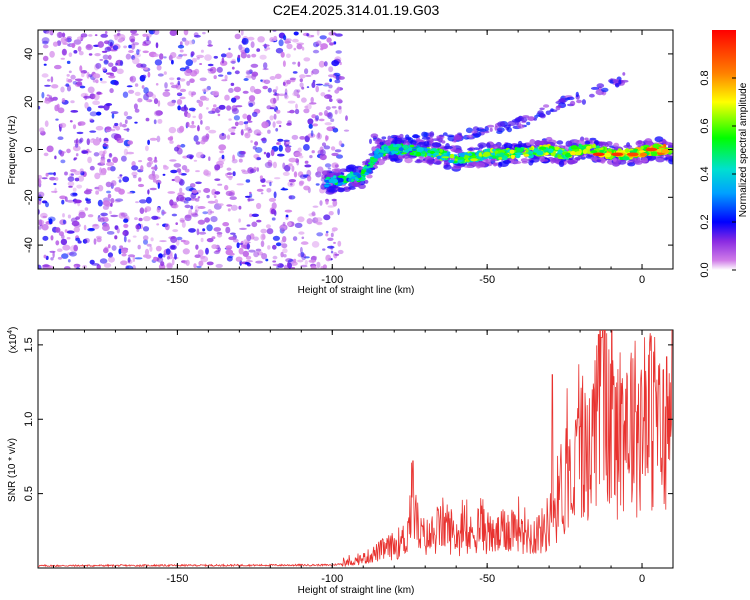 The width and height of the screenshot is (750, 600). What do you see at coordinates (29, 419) in the screenshot?
I see `y-tick-label: 1.0` at bounding box center [29, 419].